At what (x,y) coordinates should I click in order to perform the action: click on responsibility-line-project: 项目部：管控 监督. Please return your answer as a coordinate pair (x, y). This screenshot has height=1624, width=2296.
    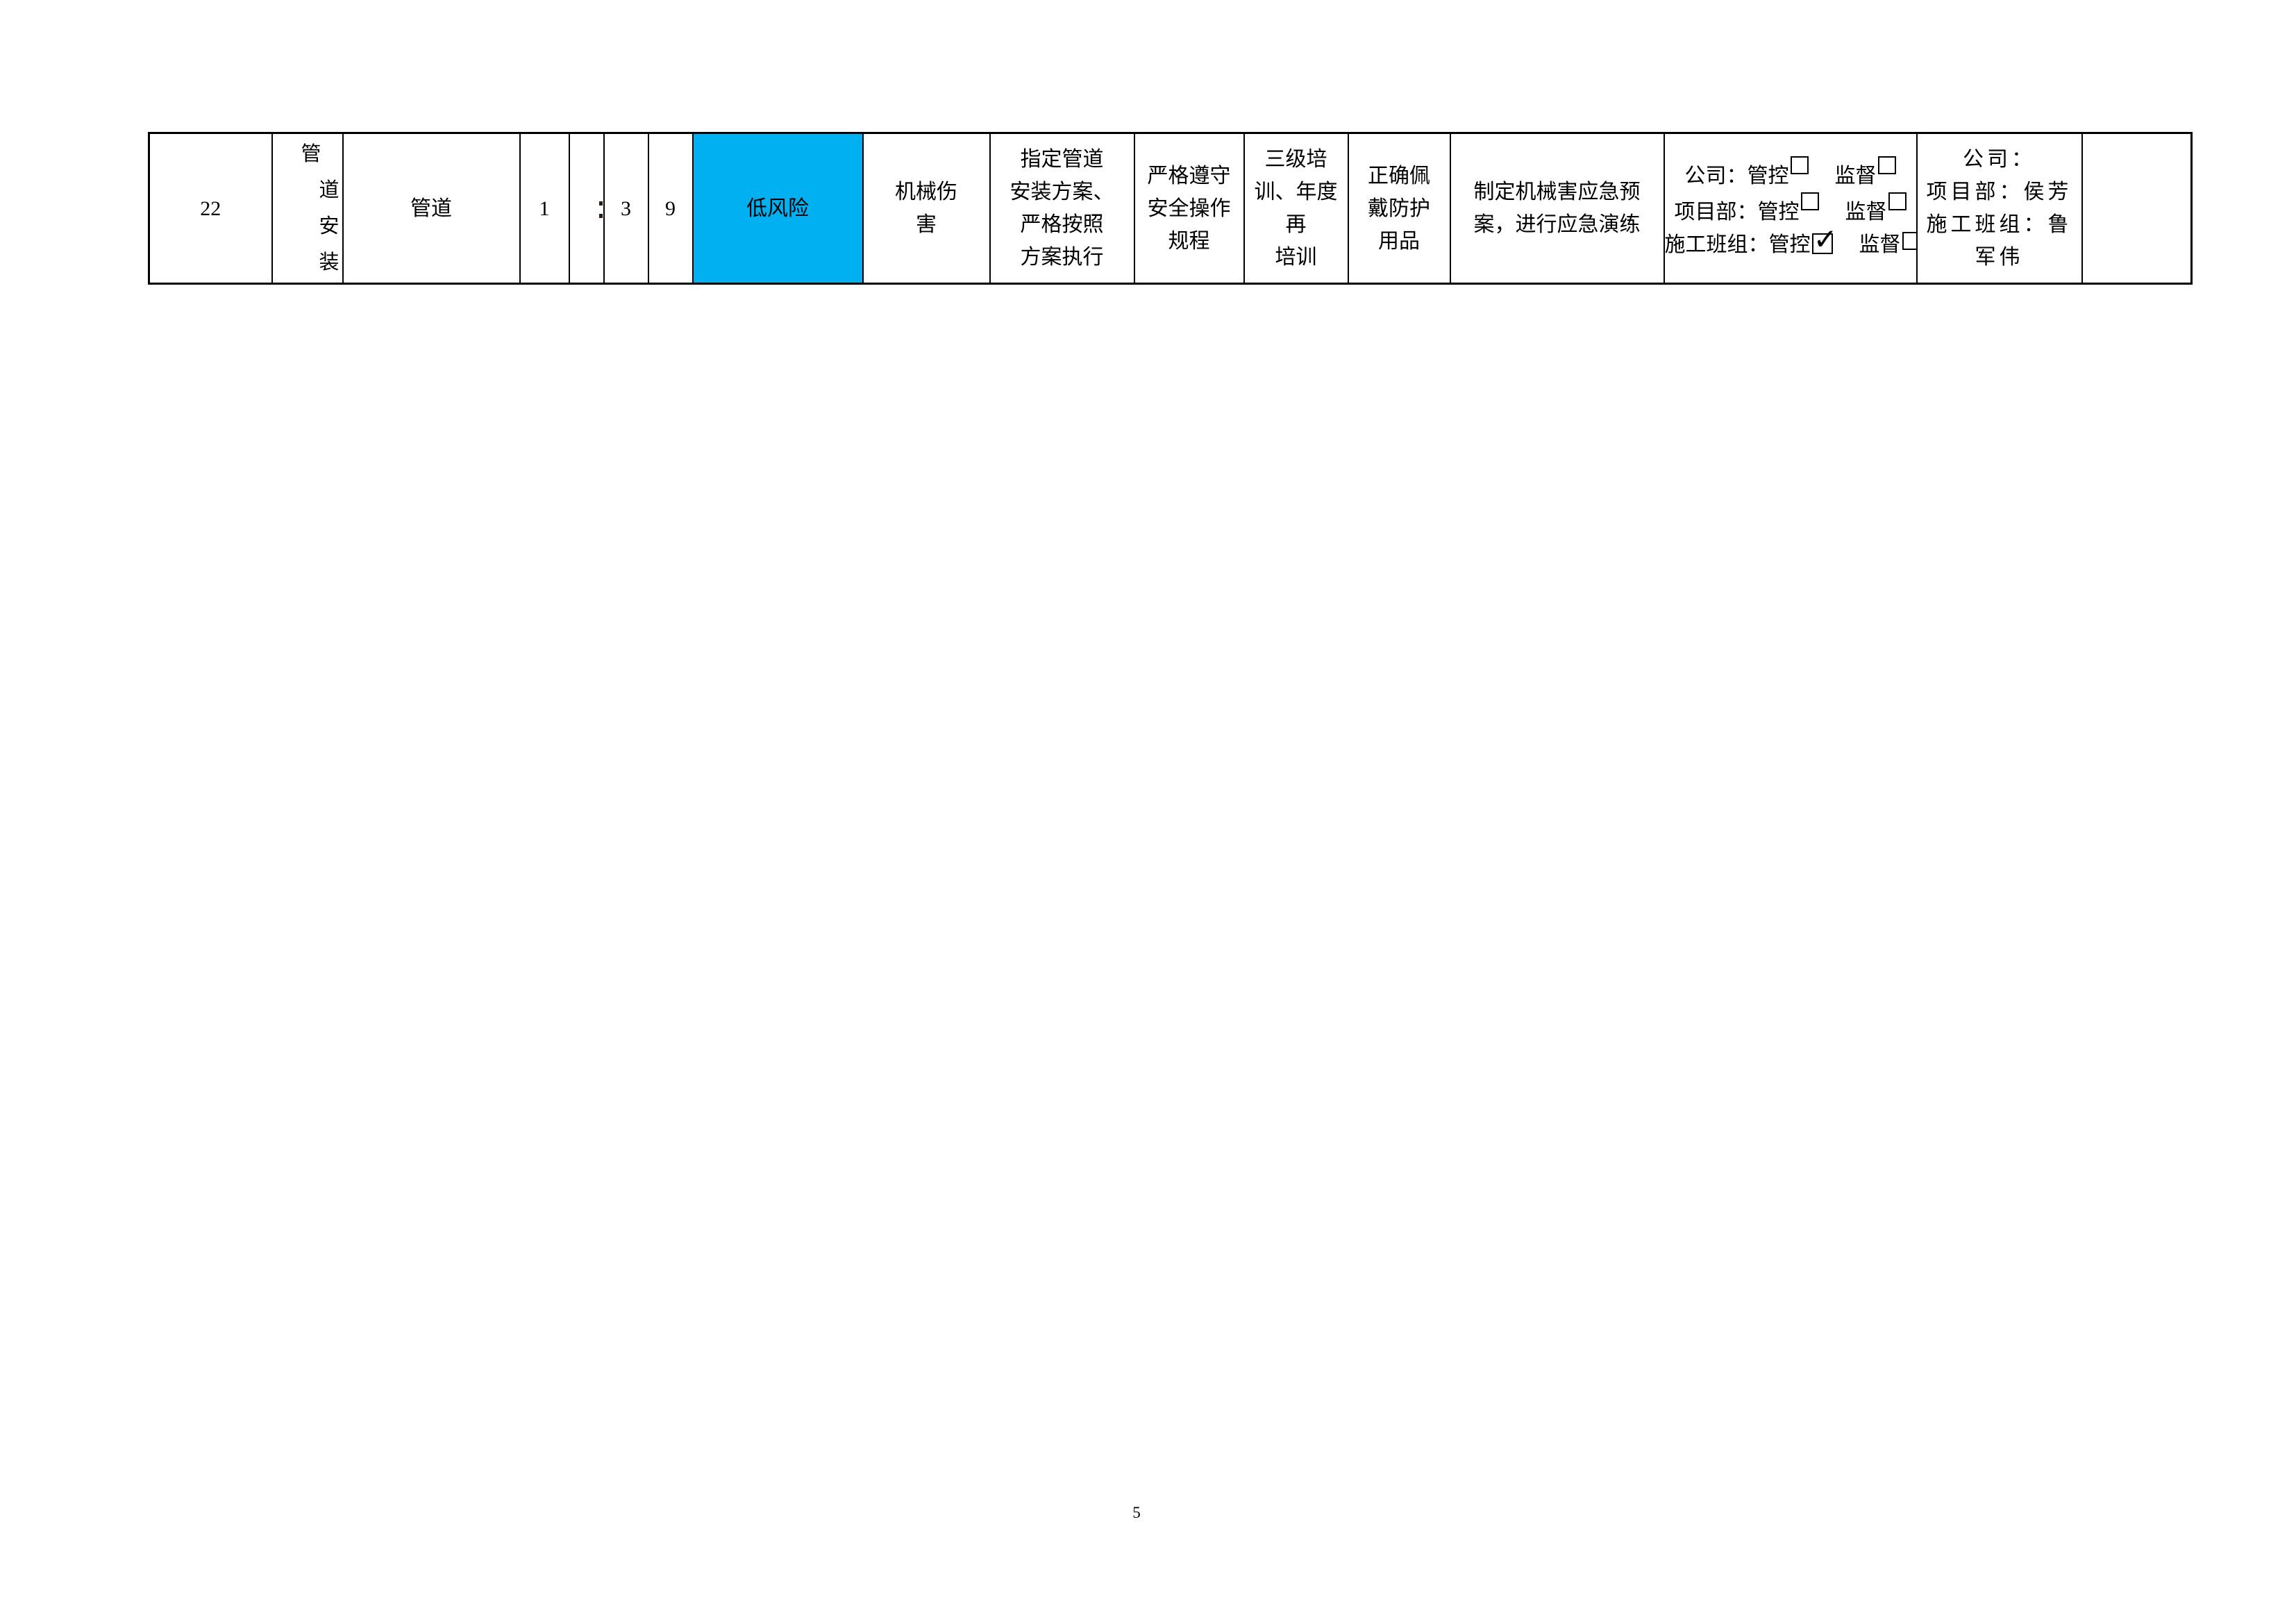
    Looking at the image, I should click on (1791, 210).